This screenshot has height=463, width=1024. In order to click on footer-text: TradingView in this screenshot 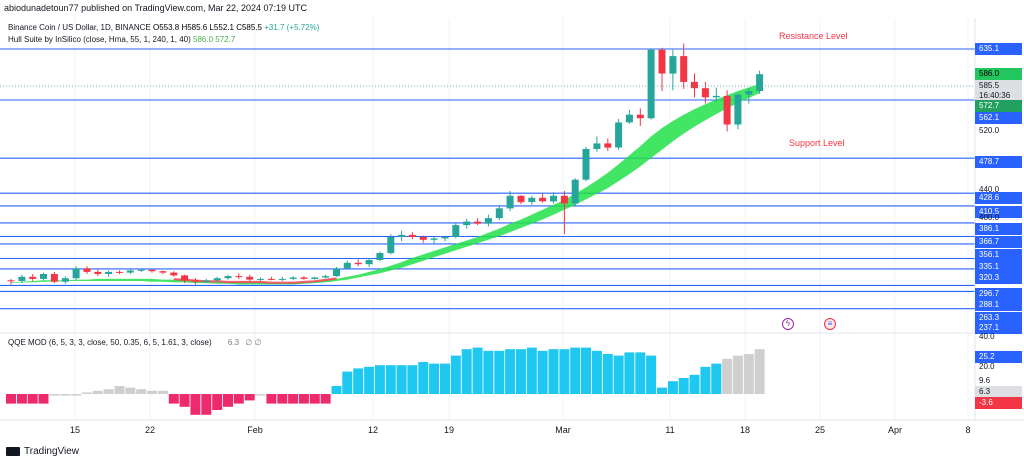, I will do `click(52, 451)`.